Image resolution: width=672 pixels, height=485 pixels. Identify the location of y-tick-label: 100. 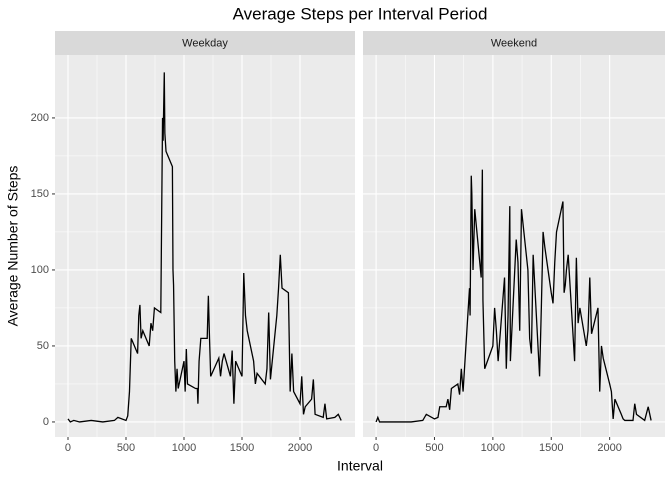
(40, 270).